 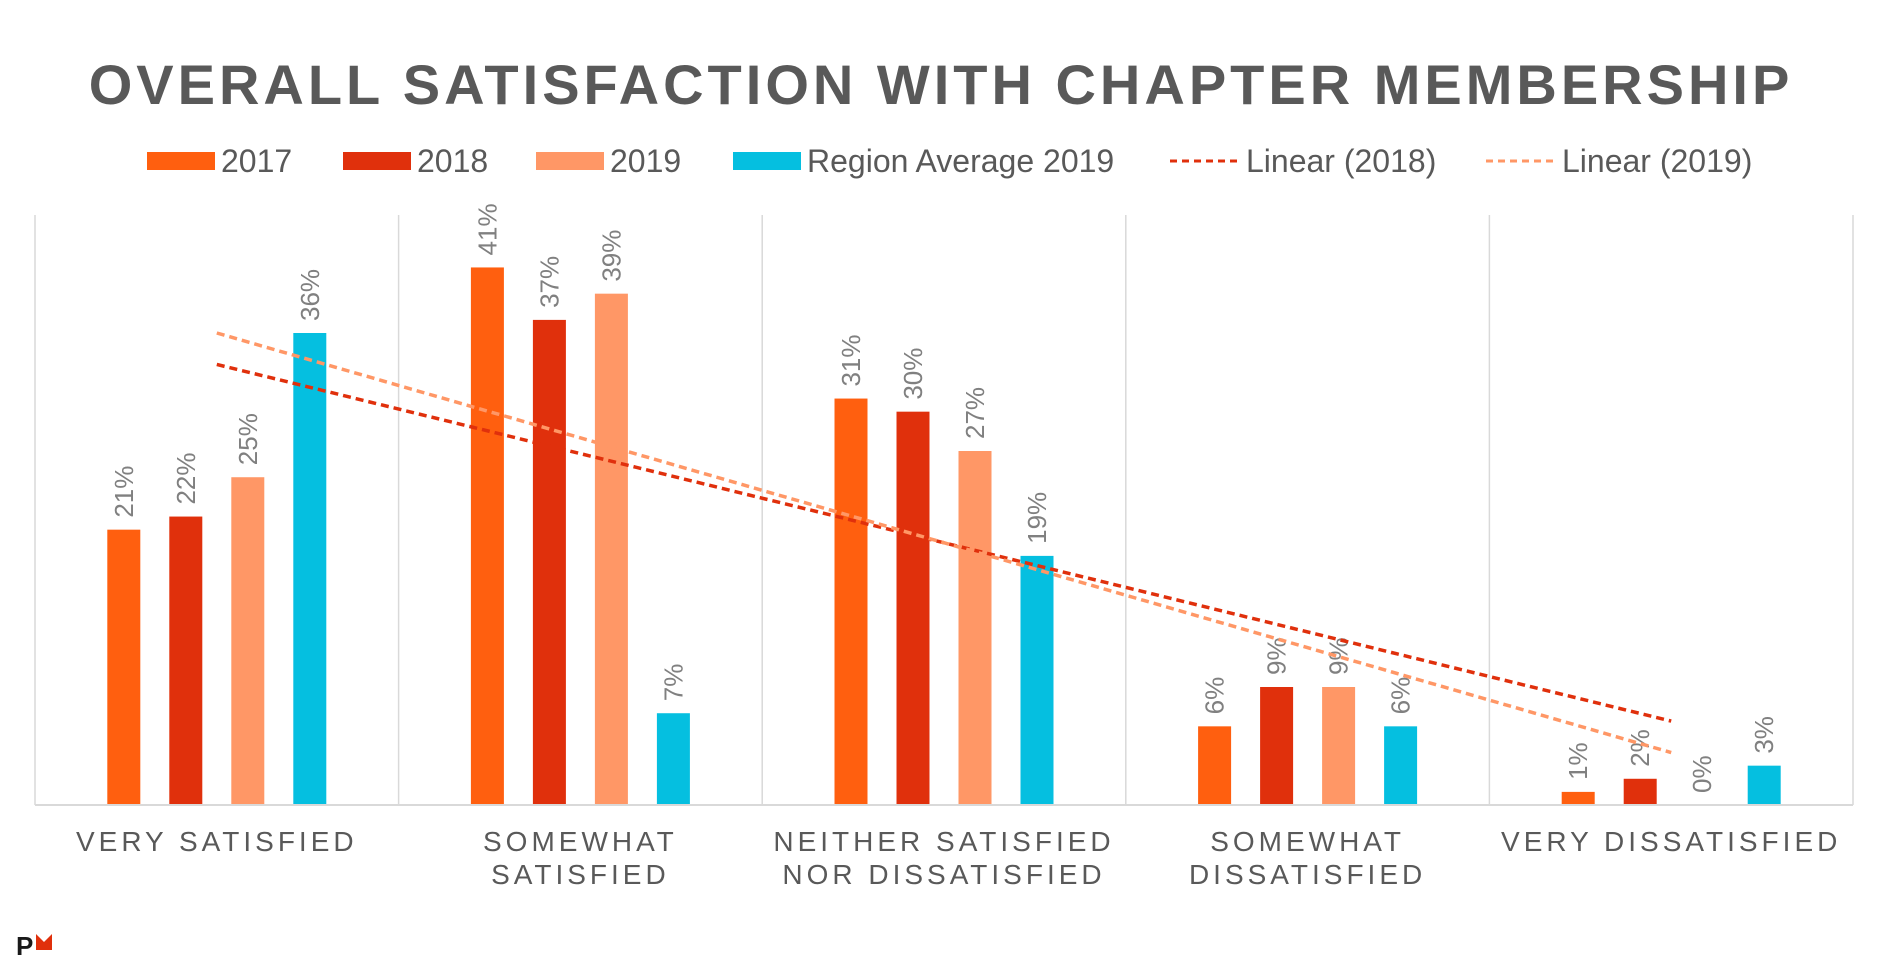 What do you see at coordinates (1640, 748) in the screenshot?
I see `value-label-s1-c4: 2%` at bounding box center [1640, 748].